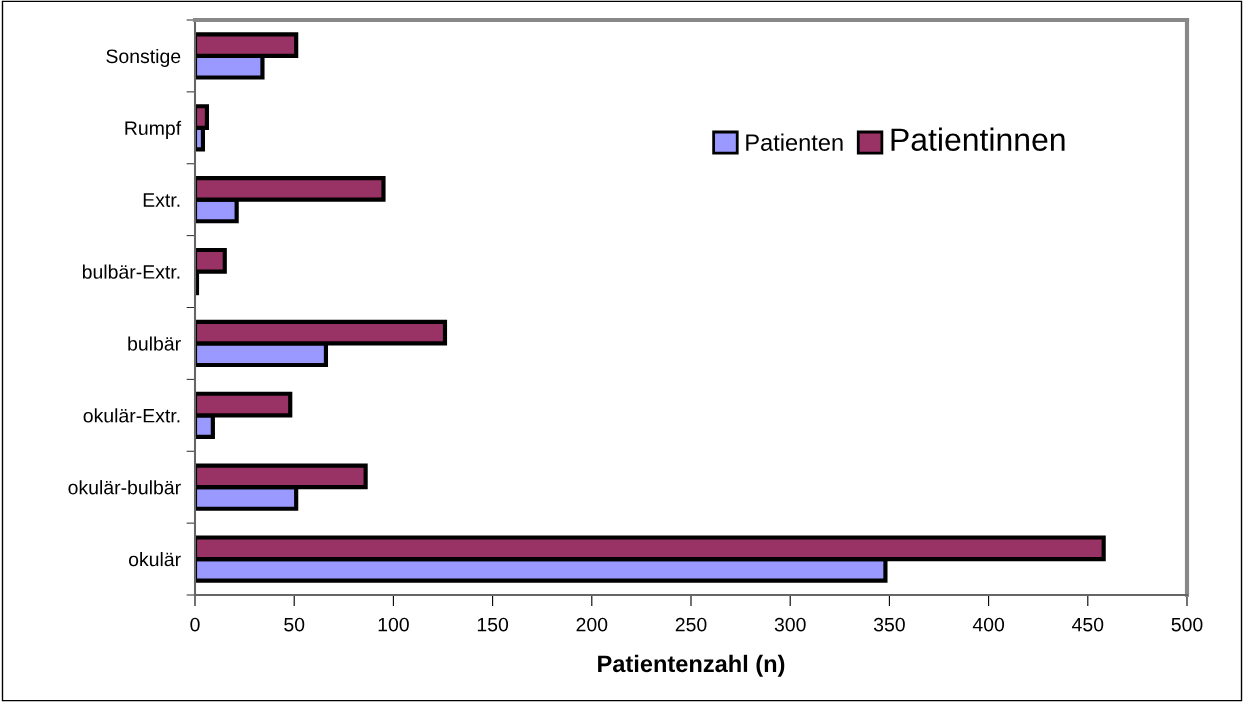  What do you see at coordinates (1187, 624) in the screenshot?
I see `x-tick-label: 500` at bounding box center [1187, 624].